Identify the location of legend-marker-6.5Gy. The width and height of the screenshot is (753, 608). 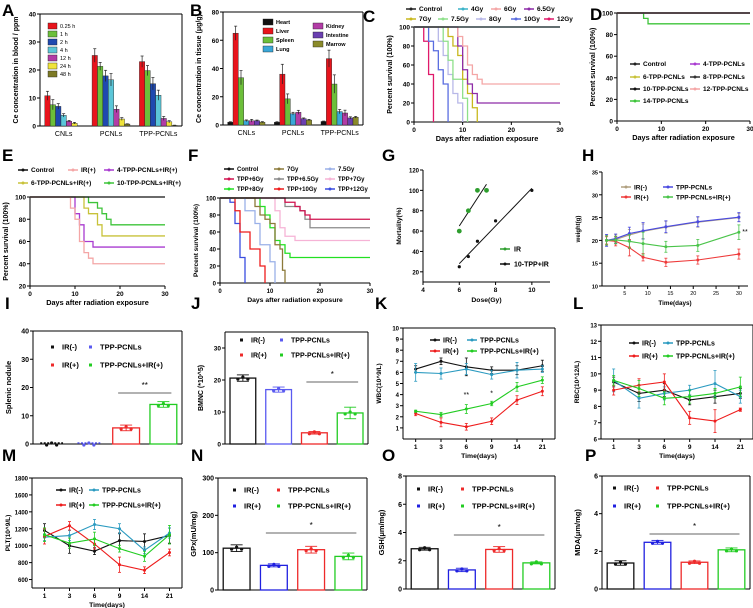
(529, 9).